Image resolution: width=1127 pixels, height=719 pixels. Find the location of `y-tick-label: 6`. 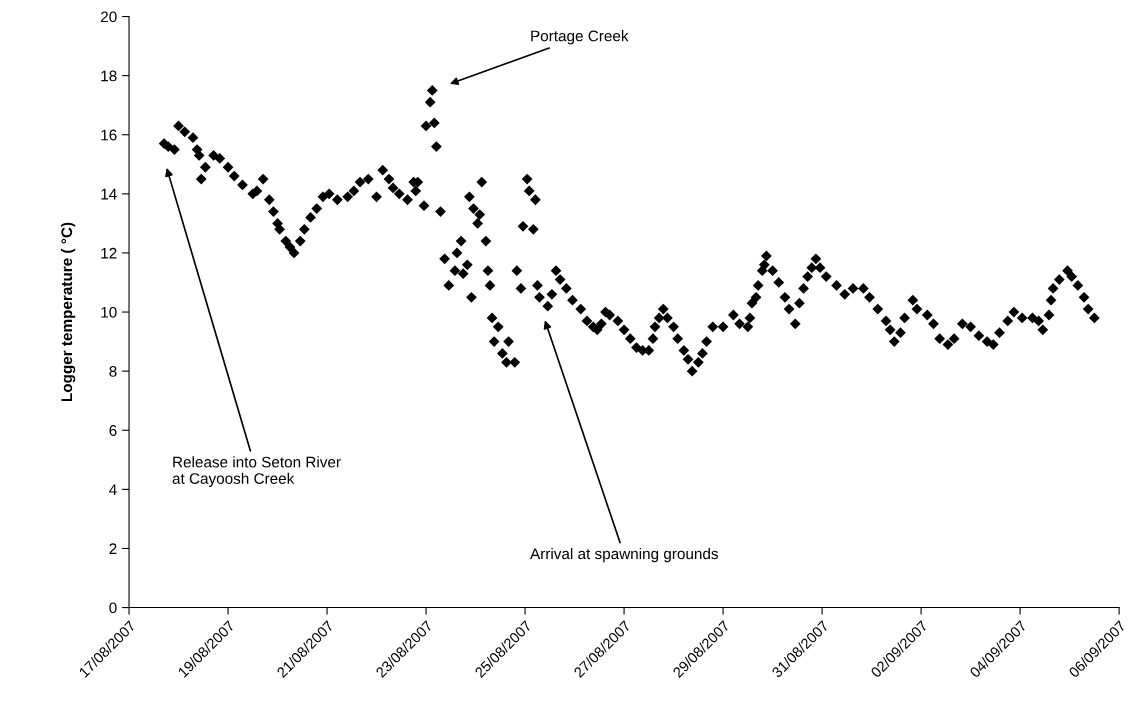

y-tick-label: 6 is located at coordinates (113, 430).